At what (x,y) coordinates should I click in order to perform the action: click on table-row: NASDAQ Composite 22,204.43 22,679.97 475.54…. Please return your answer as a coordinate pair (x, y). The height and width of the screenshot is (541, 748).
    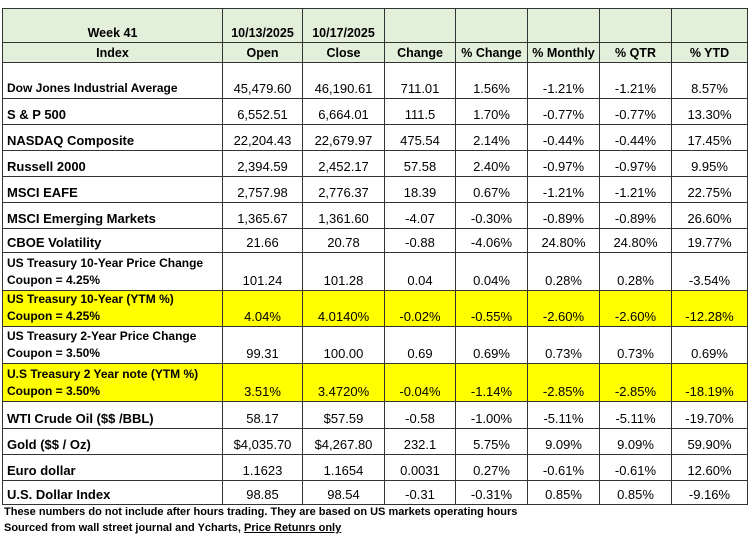
    Looking at the image, I should click on (375, 137).